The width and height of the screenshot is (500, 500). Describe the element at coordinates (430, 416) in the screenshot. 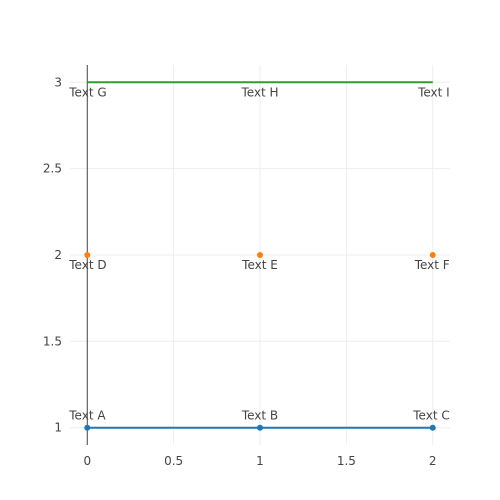

I see `data-label: Text C` at that location.